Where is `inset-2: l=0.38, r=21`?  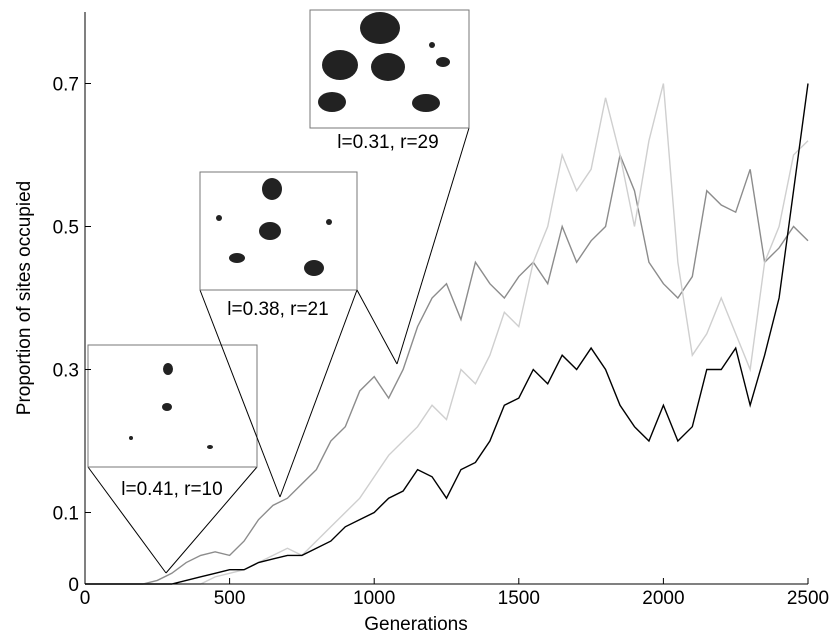 inset-2: l=0.38, r=21 is located at coordinates (278, 334).